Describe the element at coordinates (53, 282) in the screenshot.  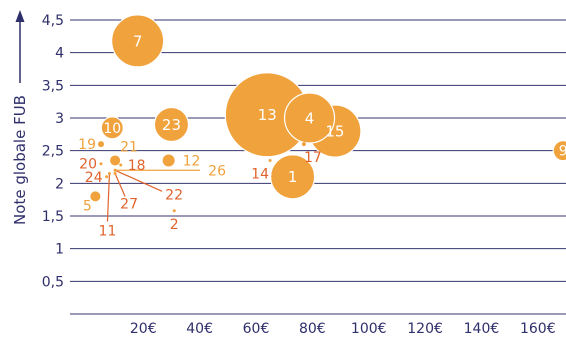
I see `y-tick-label: 0,5` at that location.